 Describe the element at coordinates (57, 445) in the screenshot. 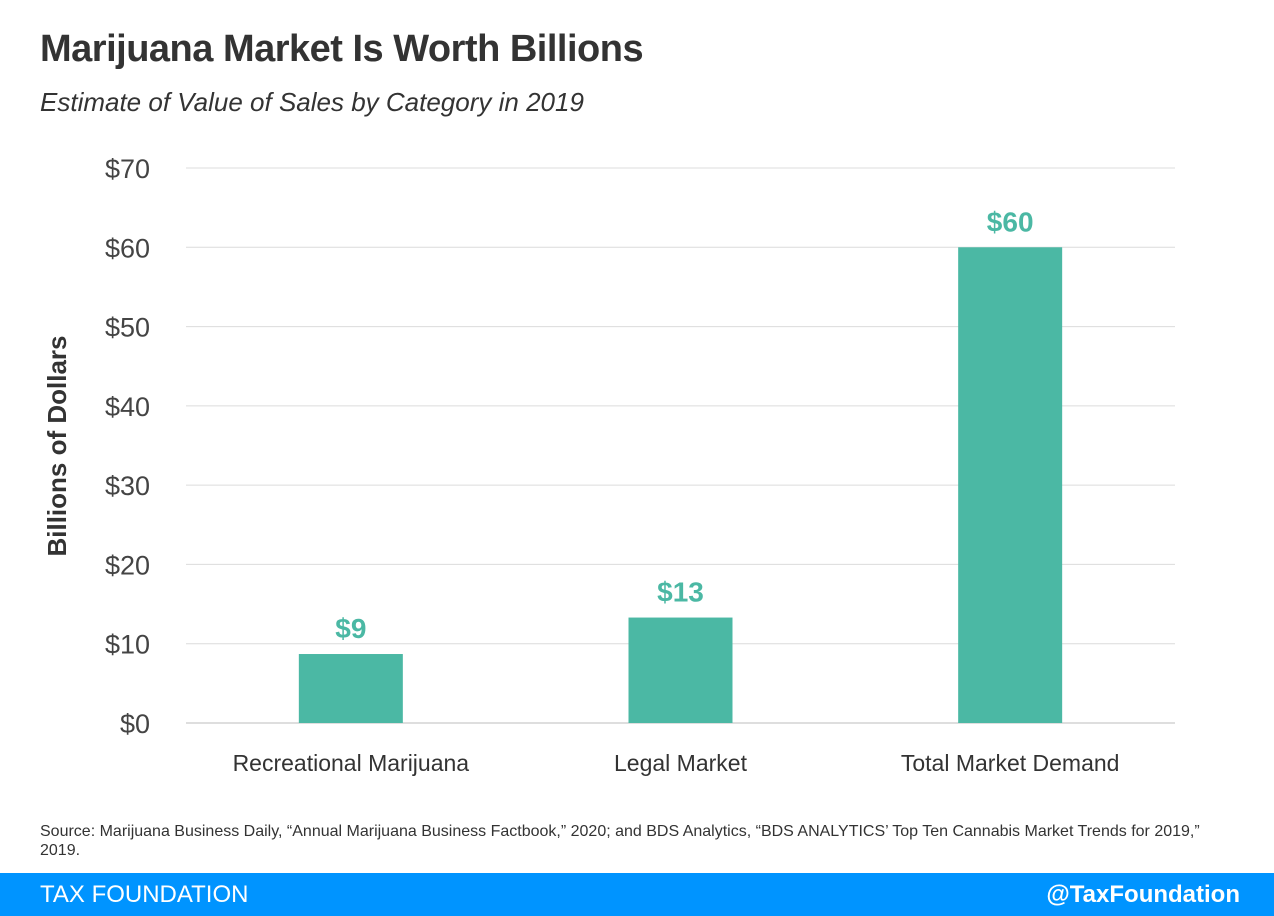

I see `y-axis-label: Billions of Dollars` at that location.